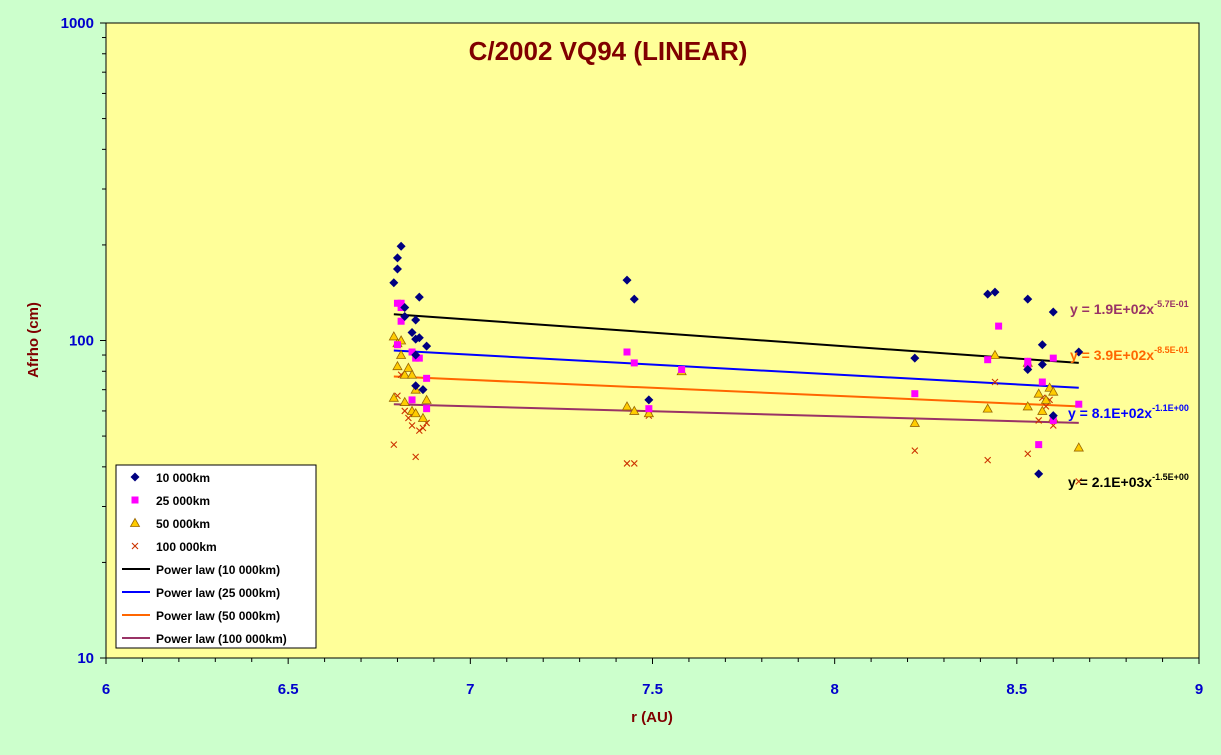 The width and height of the screenshot is (1221, 755). I want to click on y-tick-label: 10, so click(85, 658).